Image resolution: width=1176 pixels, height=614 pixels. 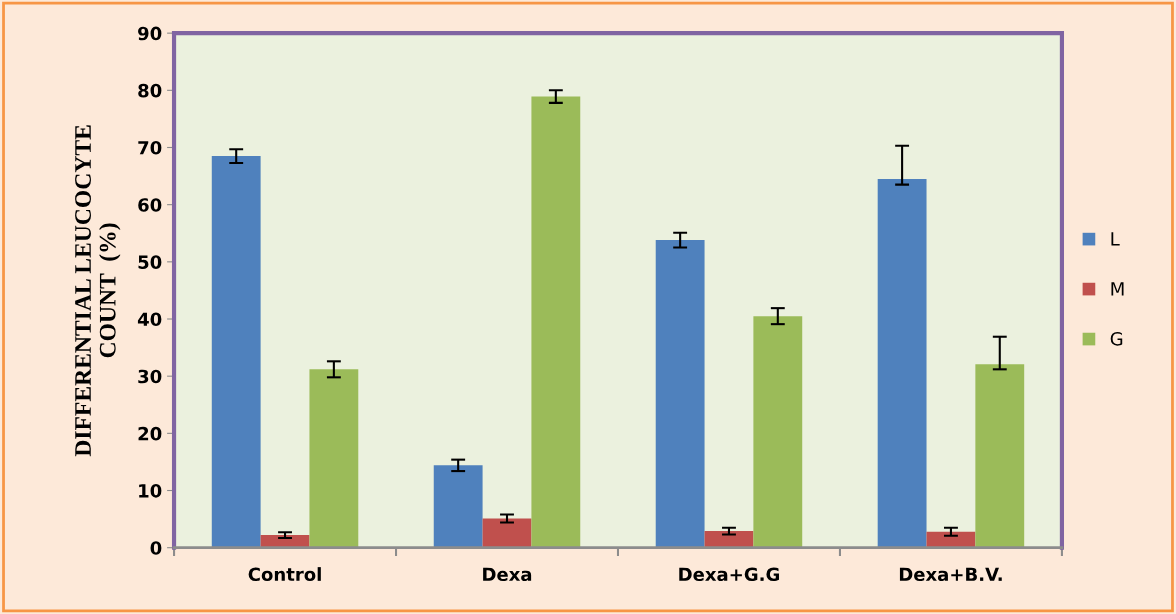 I want to click on y-tick-label: 70, so click(x=150, y=147).